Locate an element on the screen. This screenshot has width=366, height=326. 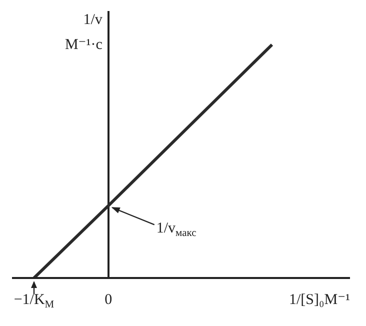
x-tick-label: 0 is located at coordinates (108, 300).